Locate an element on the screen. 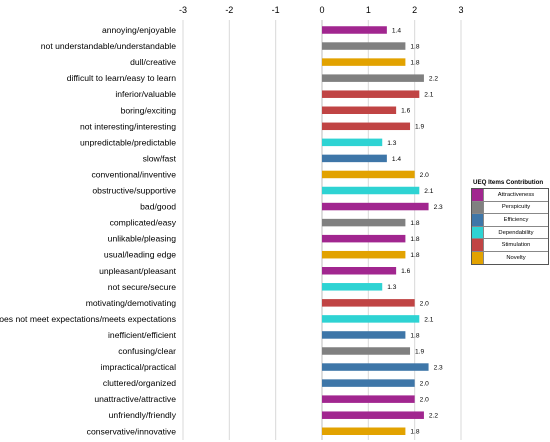  x-tick-label: 0 is located at coordinates (321, 10).